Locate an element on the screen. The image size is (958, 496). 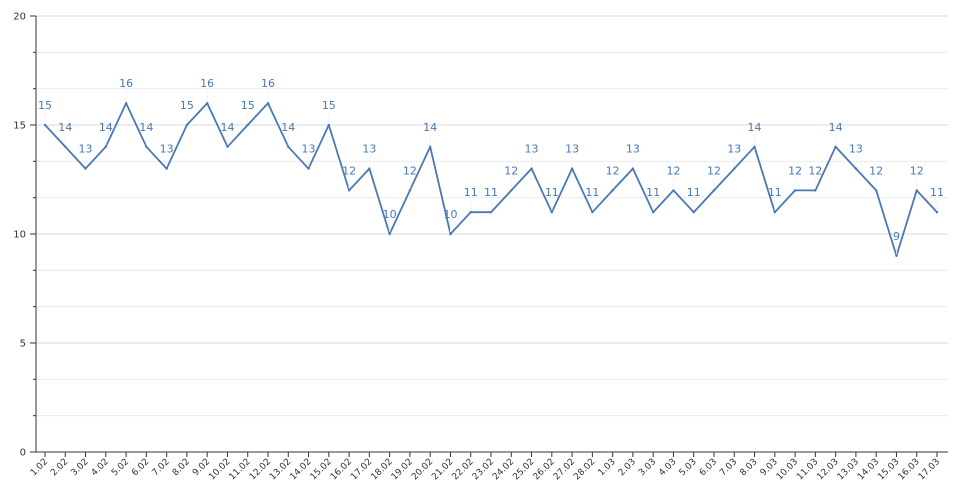
x-tick-label: 6.03 is located at coordinates (708, 467).